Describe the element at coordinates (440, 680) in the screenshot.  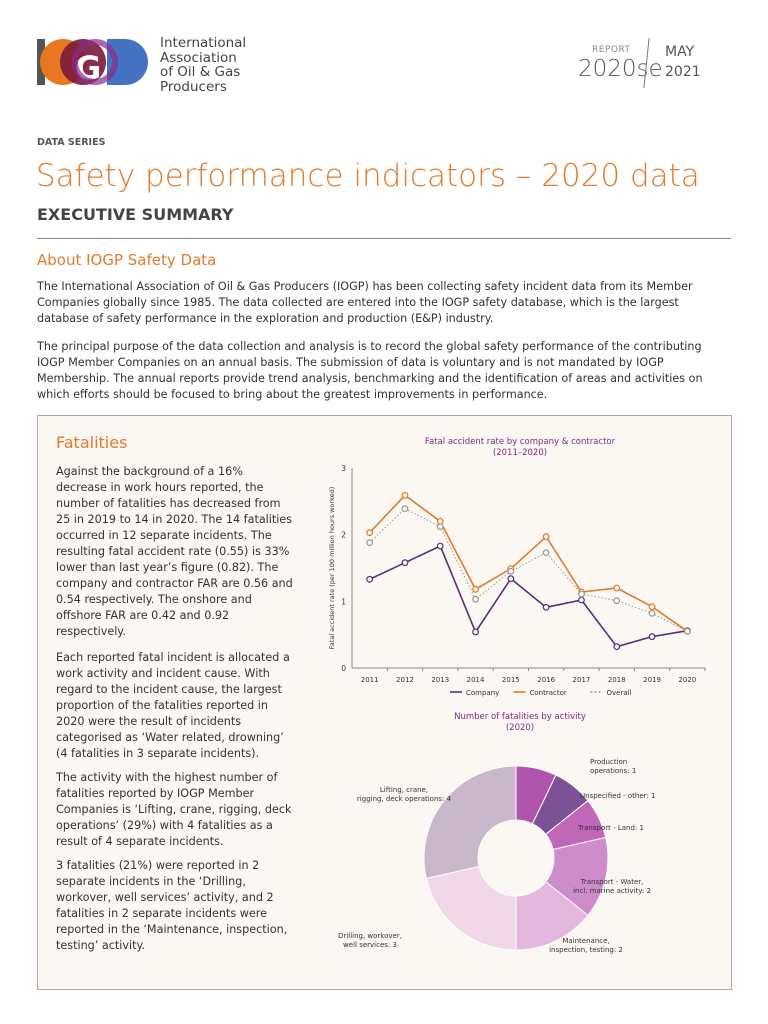
I see `x-tick-label: 2013` at that location.